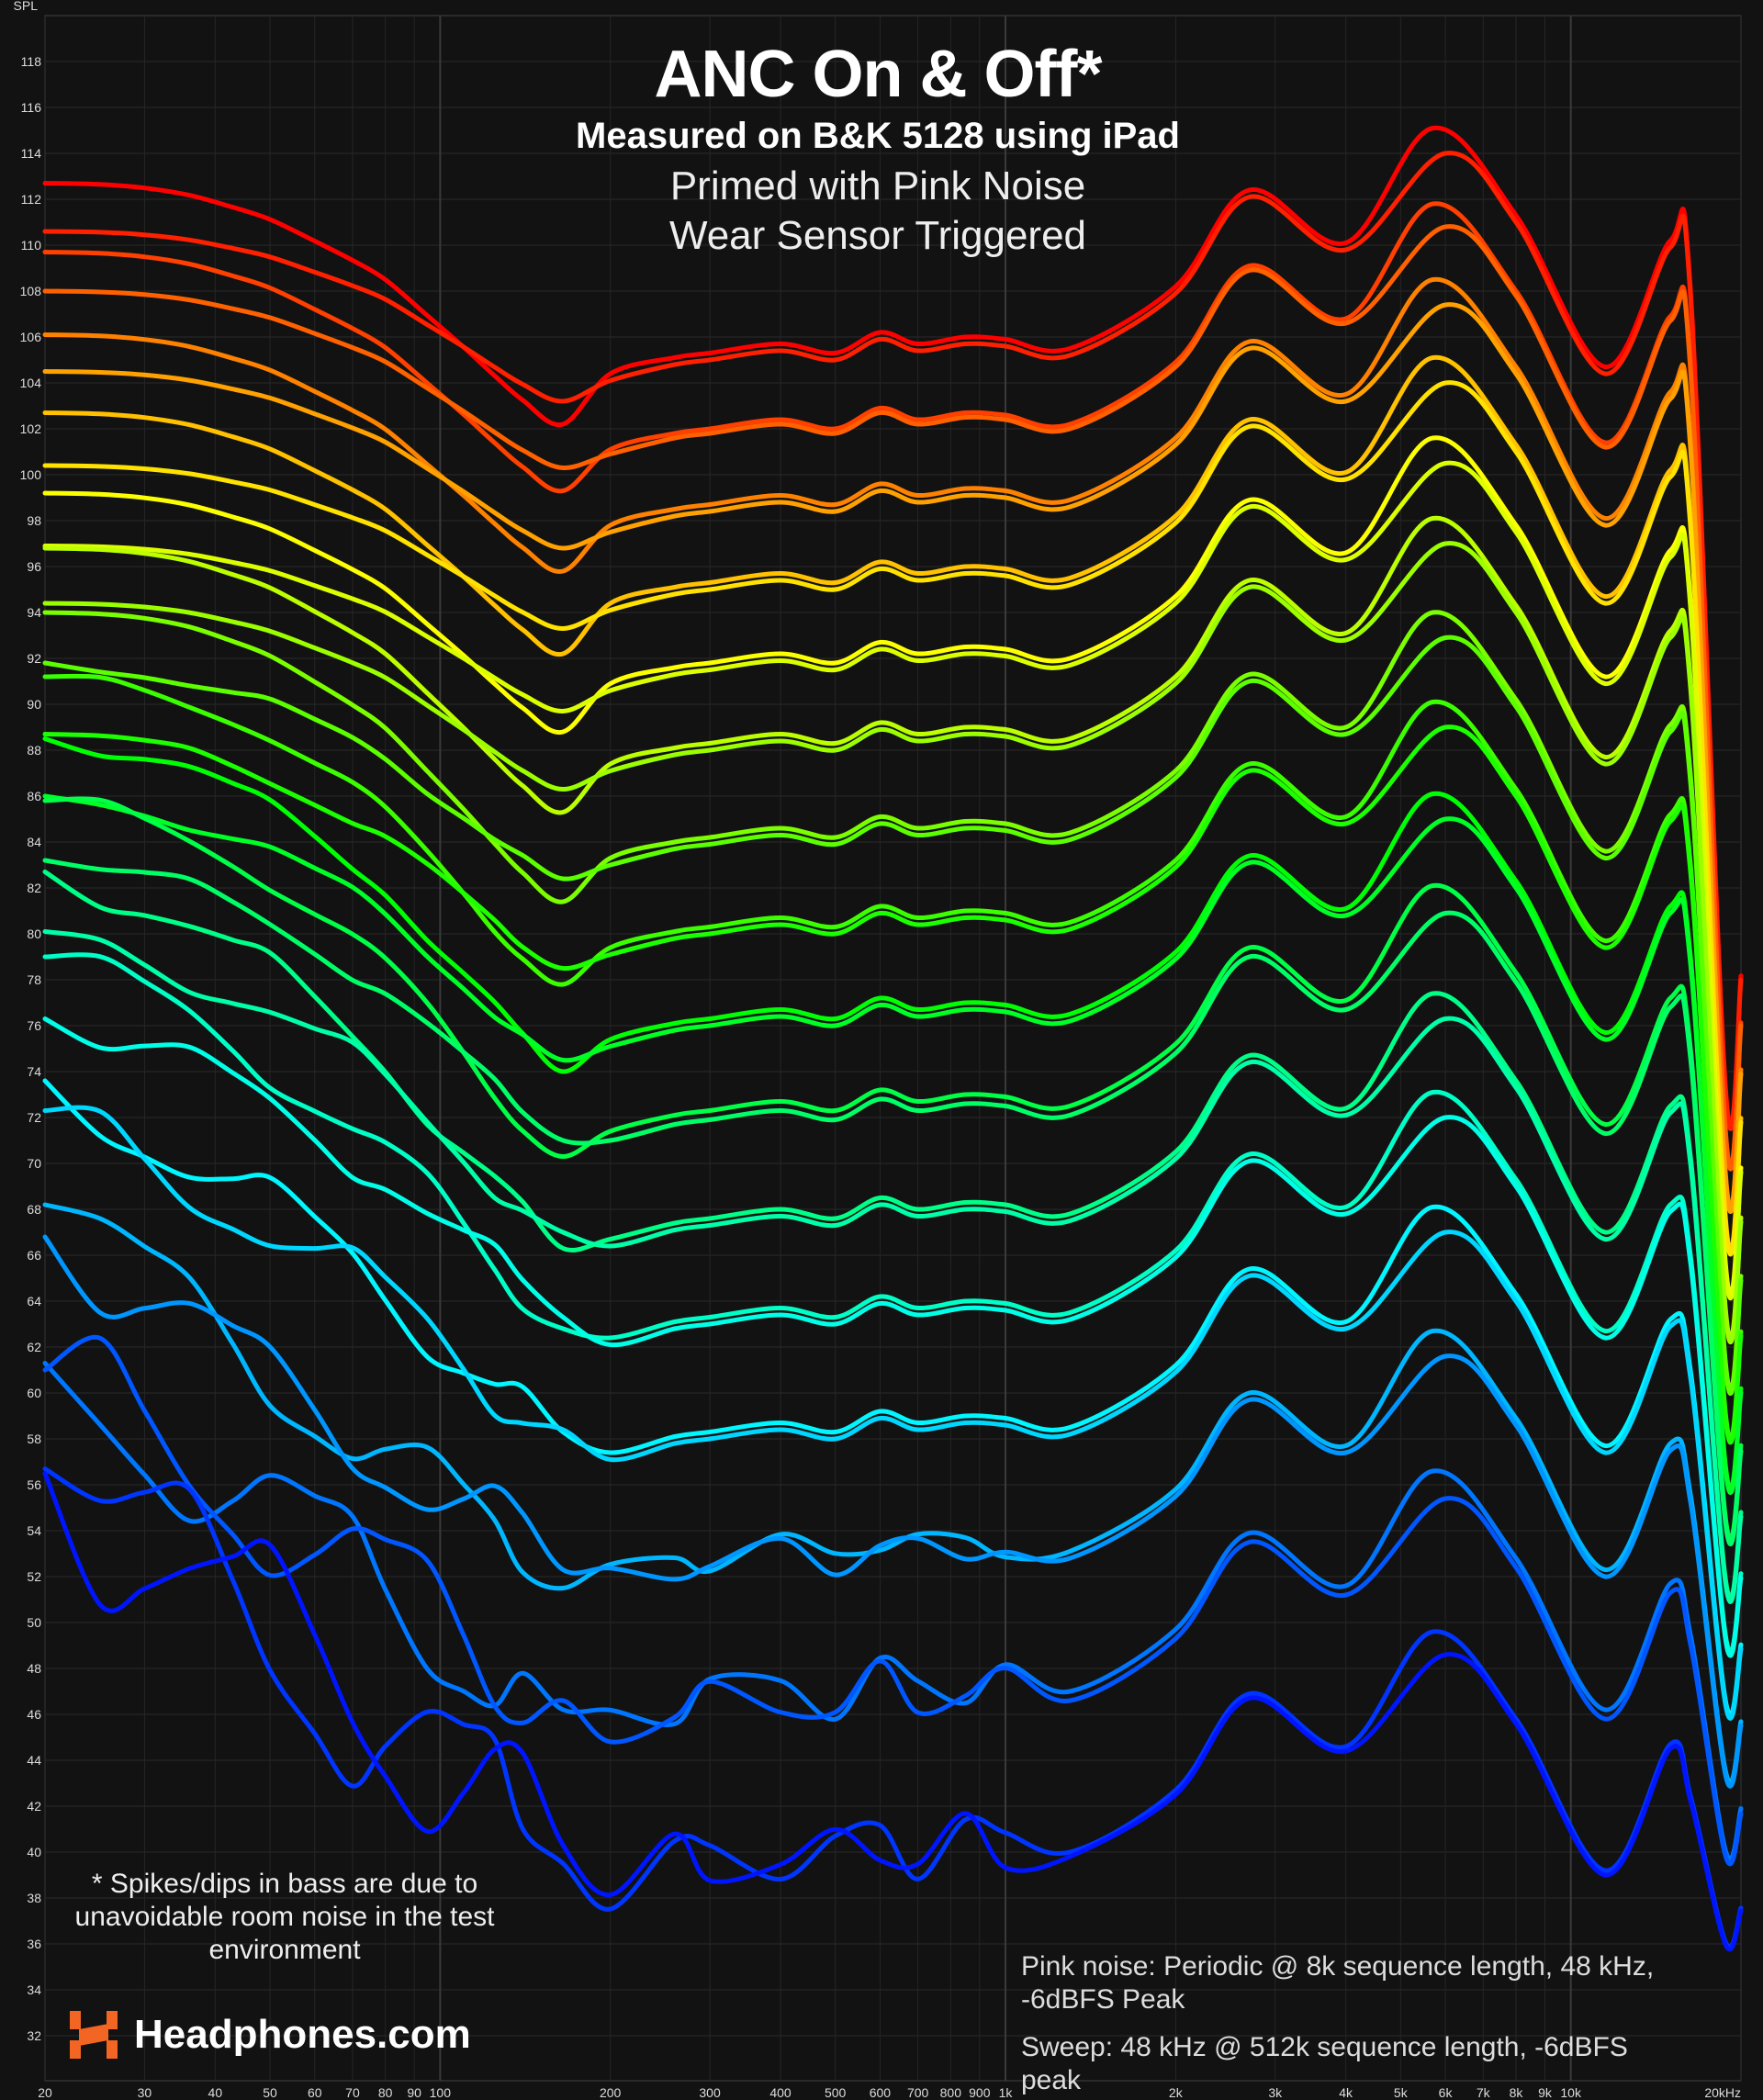  Describe the element at coordinates (34, 1301) in the screenshot. I see `y-tick-label: 64` at that location.